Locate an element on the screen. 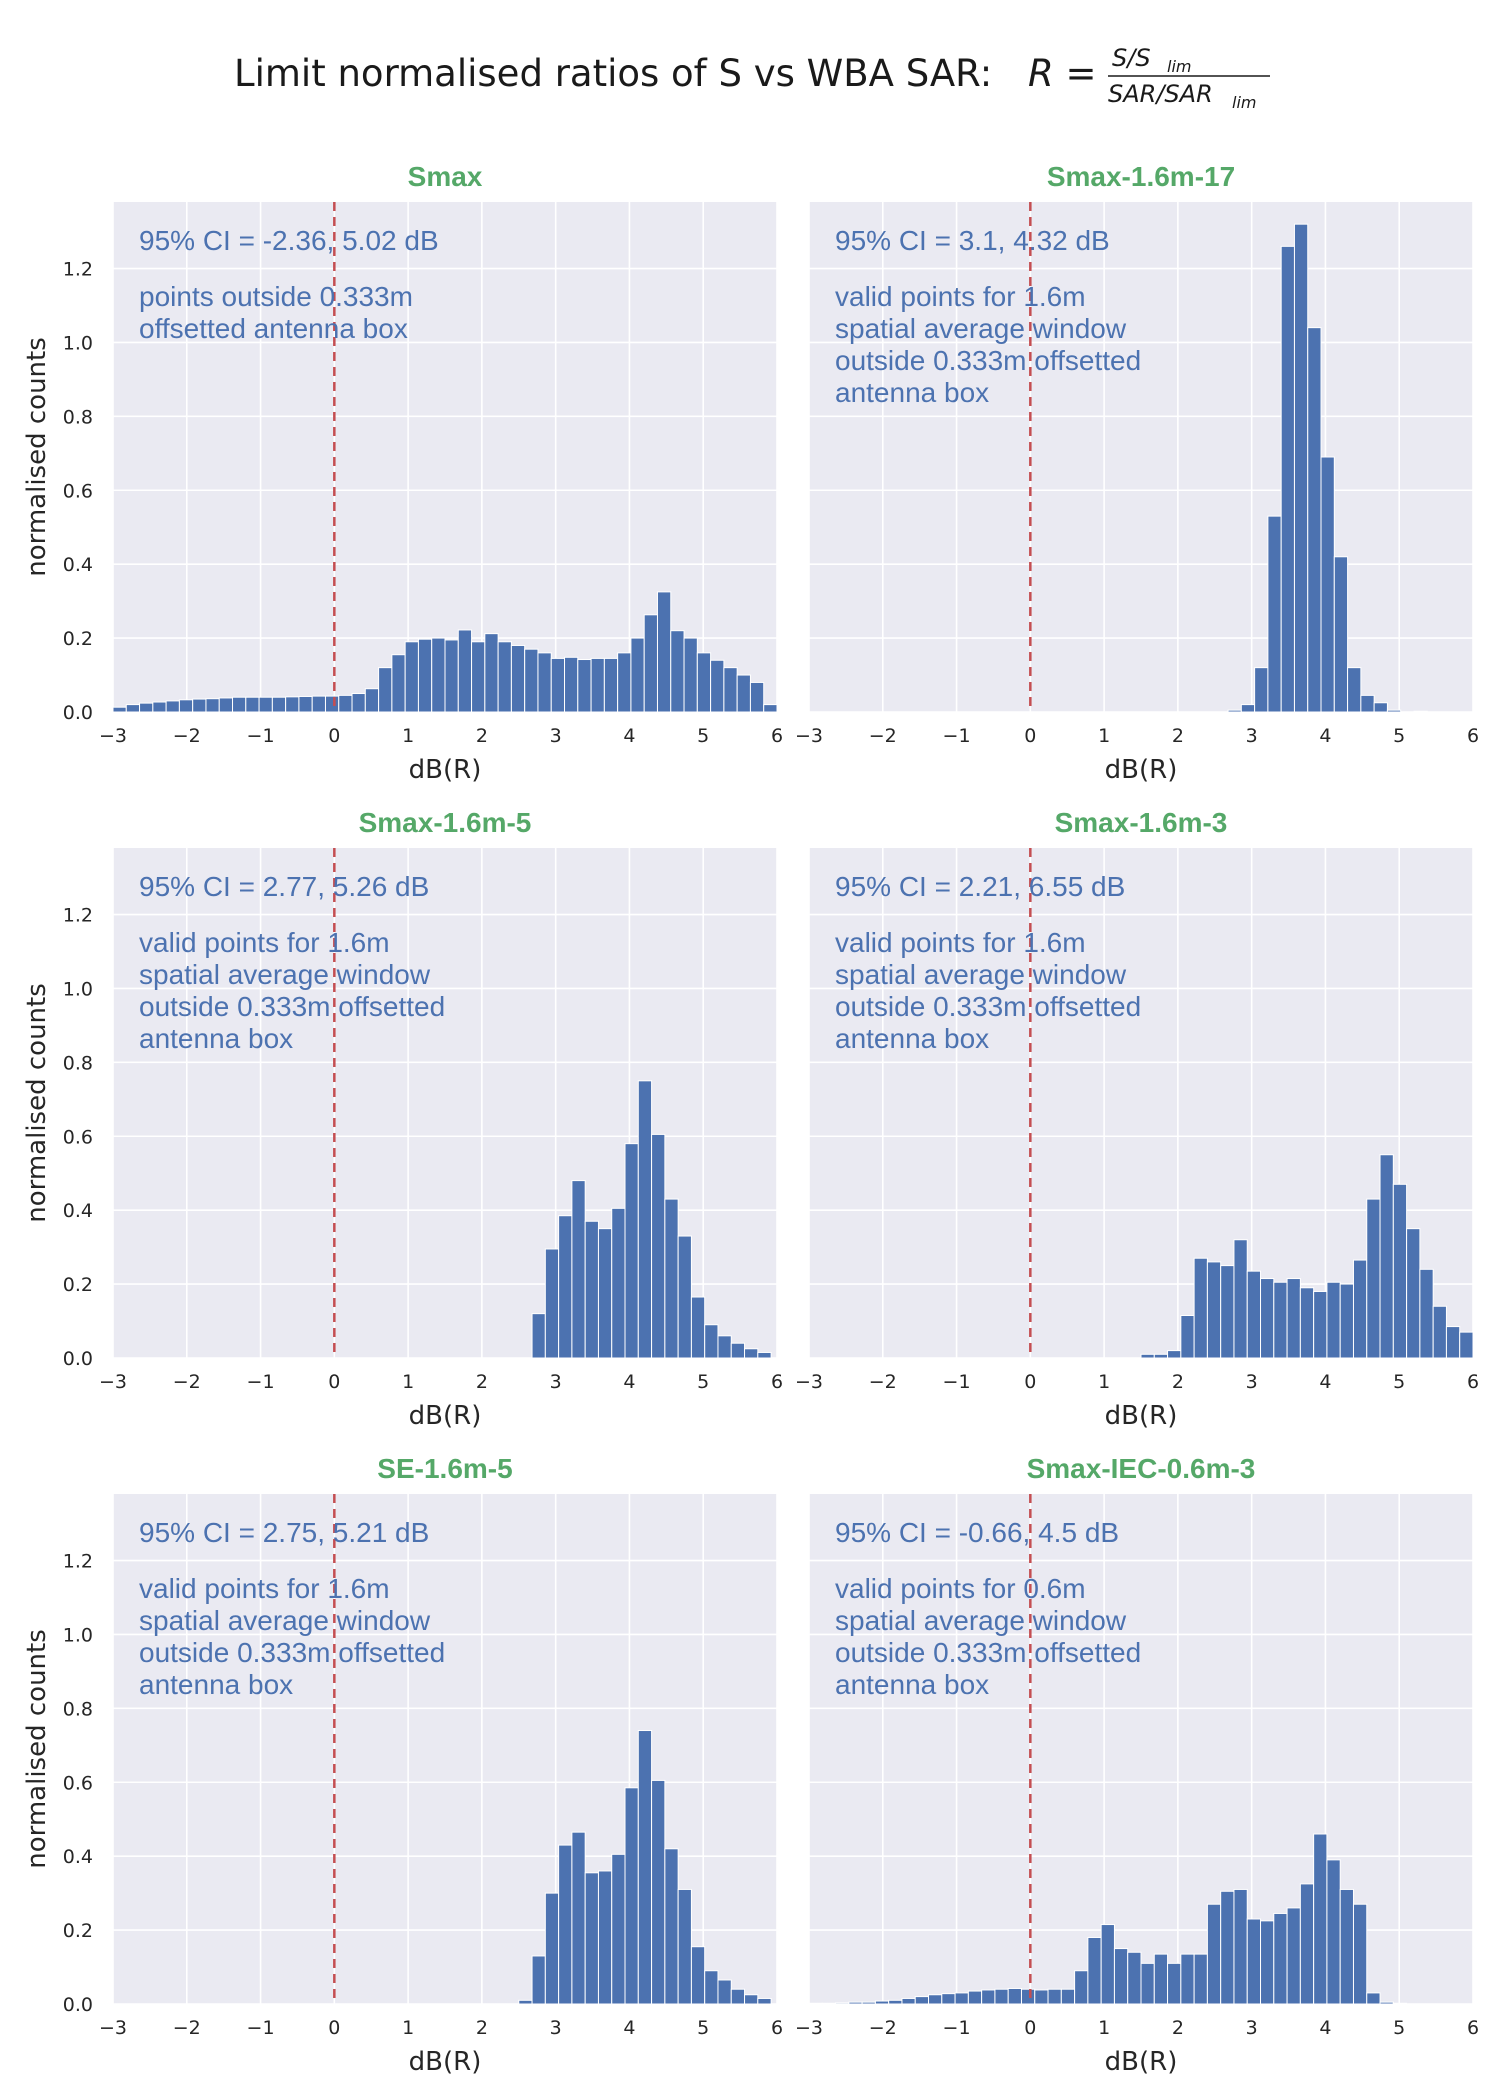 The image size is (1500, 2100). note-annotation-line: outside 0.333m offsetted is located at coordinates (988, 1652).